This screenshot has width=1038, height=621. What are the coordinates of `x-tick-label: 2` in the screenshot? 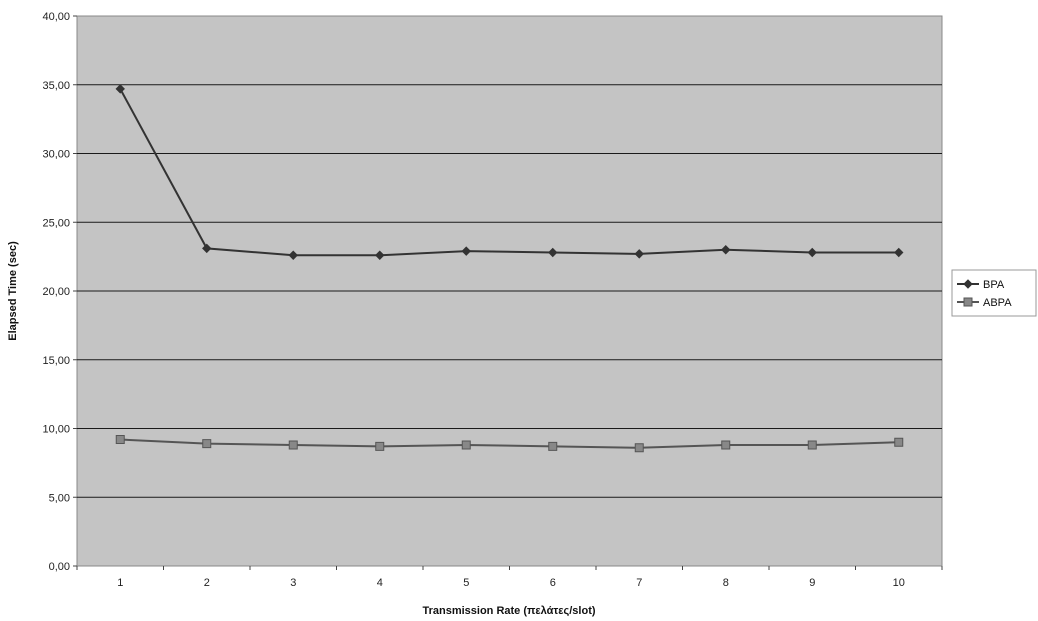 It's located at (207, 583).